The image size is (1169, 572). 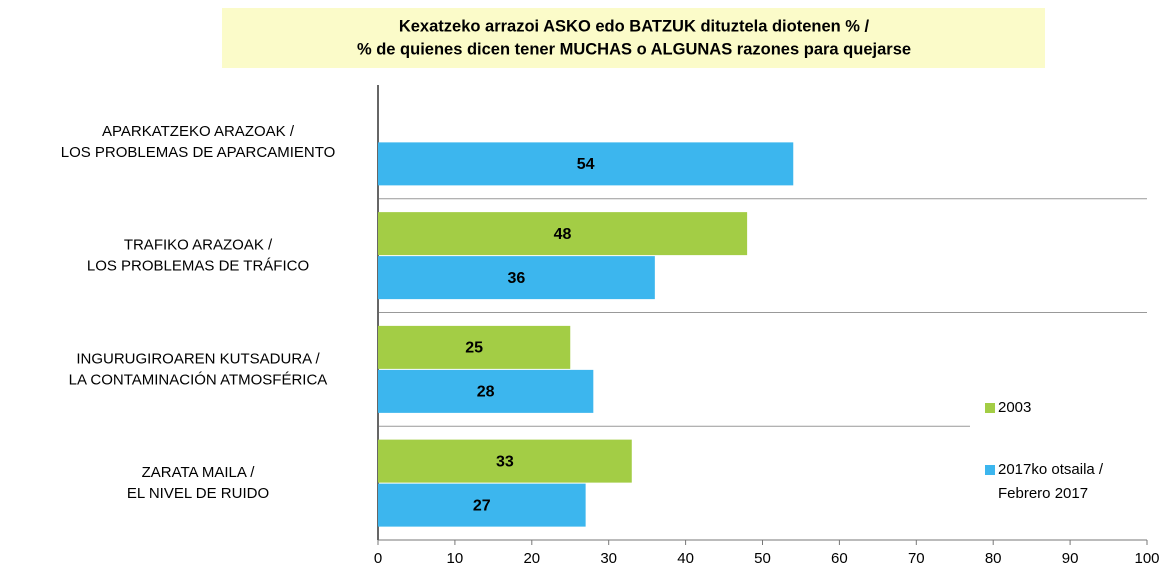 What do you see at coordinates (633, 38) in the screenshot?
I see `title-box` at bounding box center [633, 38].